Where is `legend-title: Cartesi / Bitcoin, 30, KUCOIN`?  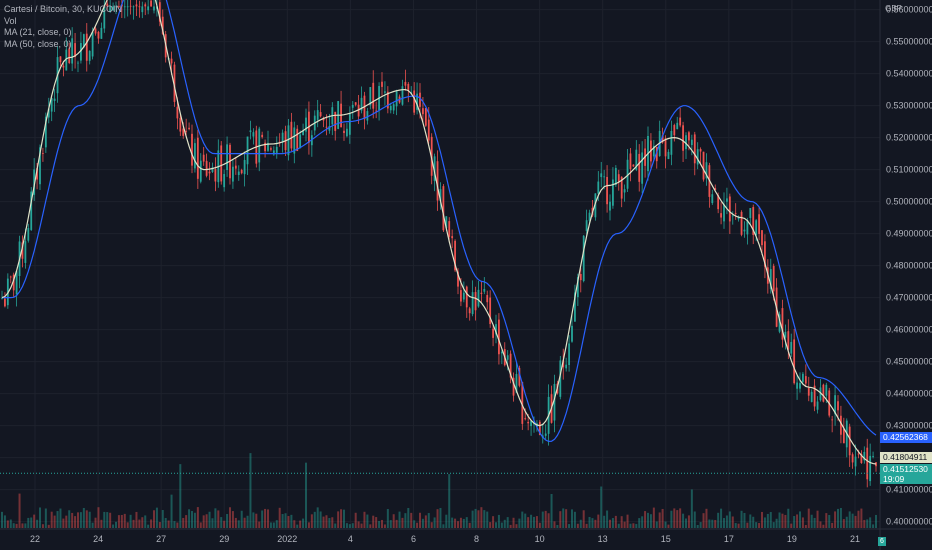
legend-title: Cartesi / Bitcoin, 30, KUCOIN is located at coordinates (63, 9).